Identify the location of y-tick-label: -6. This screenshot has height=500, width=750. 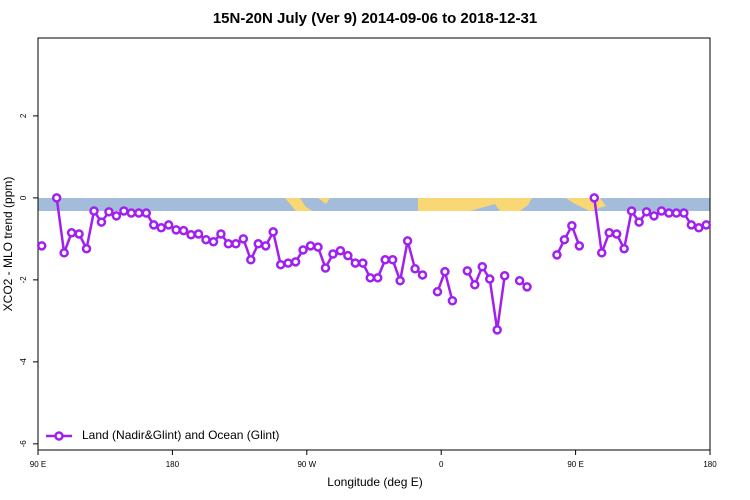
(23, 444).